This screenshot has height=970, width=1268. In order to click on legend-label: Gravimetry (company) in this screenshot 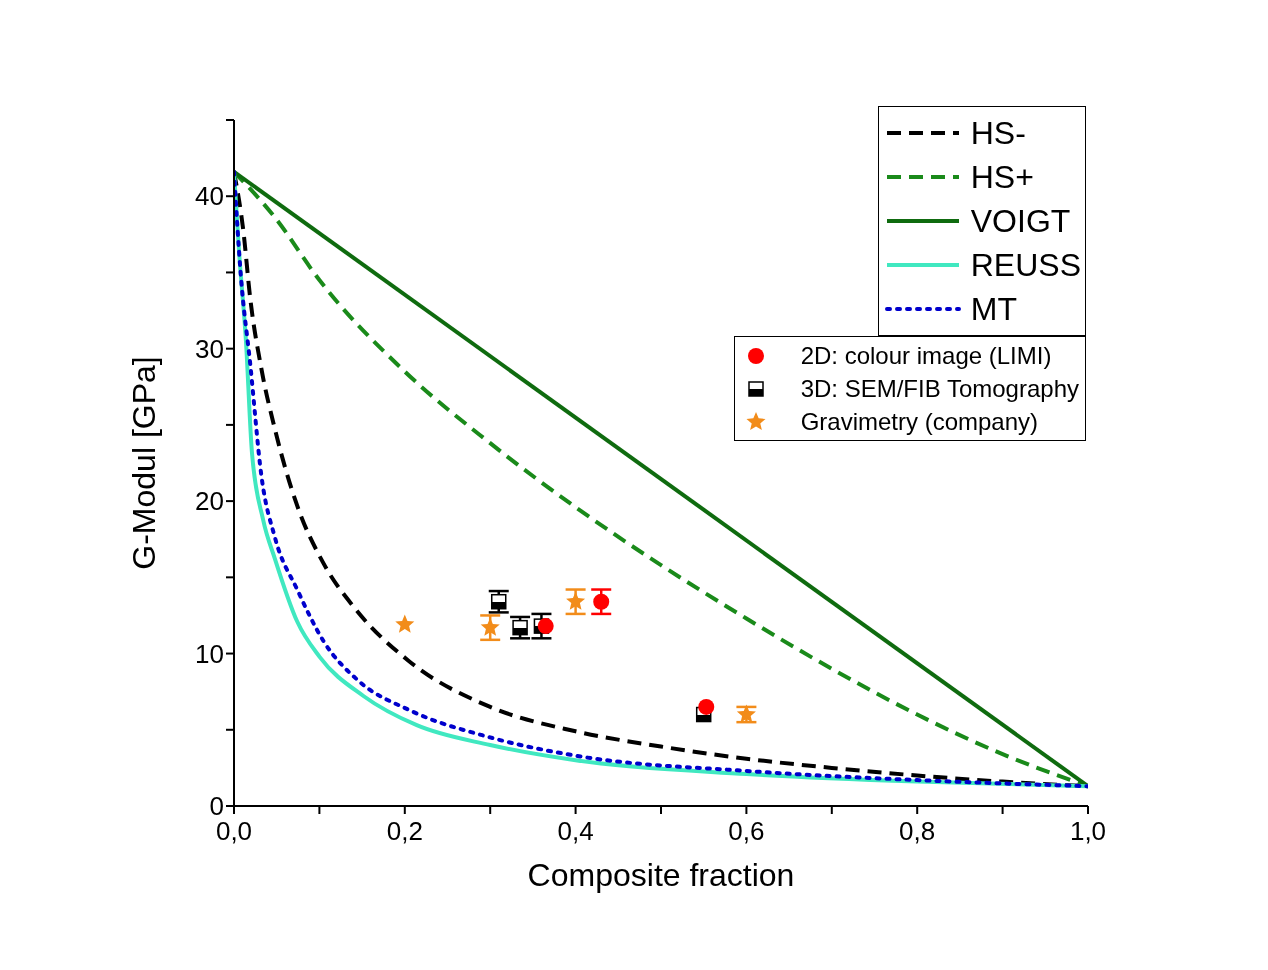, I will do `click(919, 421)`.